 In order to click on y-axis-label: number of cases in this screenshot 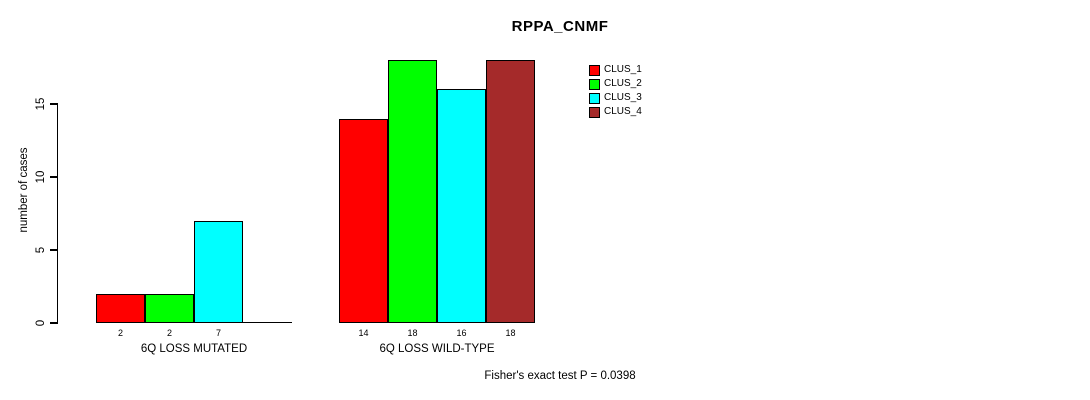, I will do `click(24, 190)`.